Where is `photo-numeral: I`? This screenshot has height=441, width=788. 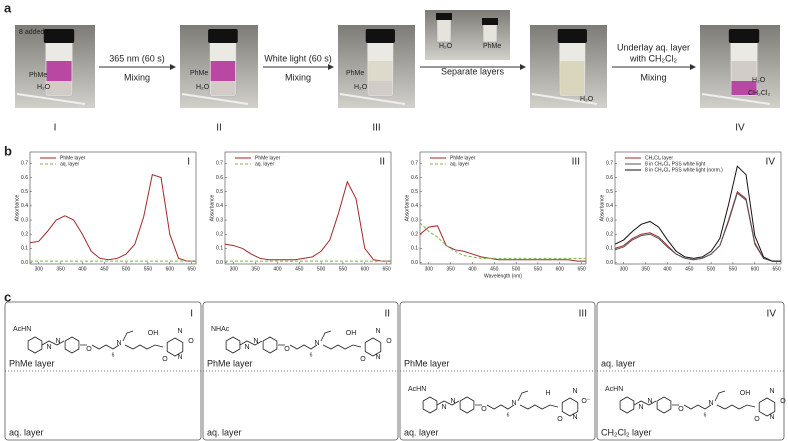 photo-numeral: I is located at coordinates (55, 128).